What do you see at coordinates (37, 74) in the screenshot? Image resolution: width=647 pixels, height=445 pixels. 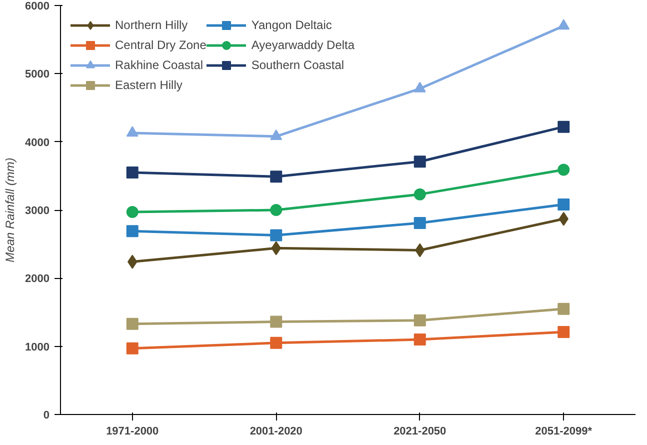 I see `y-tick-label: 5000` at bounding box center [37, 74].